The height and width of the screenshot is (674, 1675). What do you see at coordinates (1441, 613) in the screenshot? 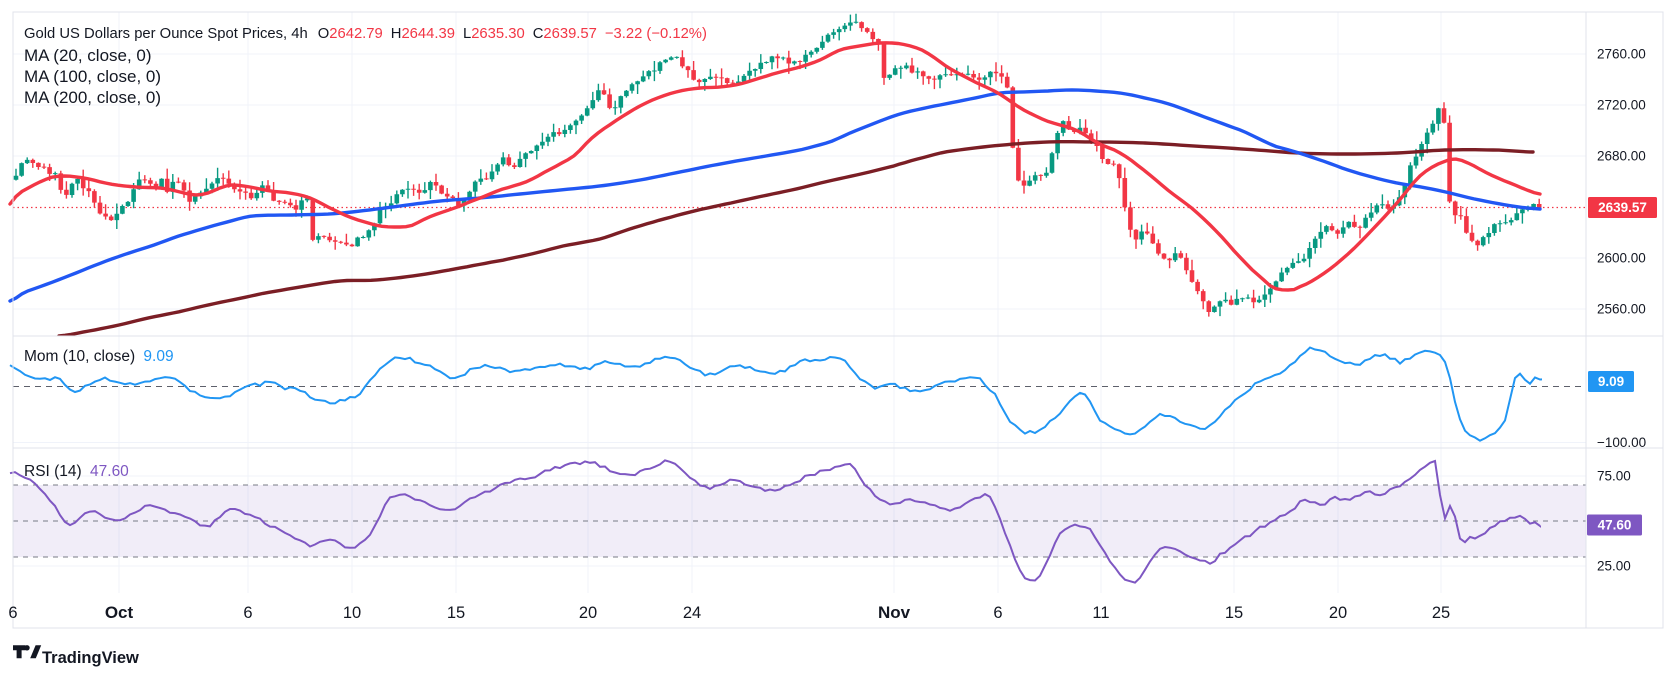
I see `svg-text: 25` at bounding box center [1441, 613].